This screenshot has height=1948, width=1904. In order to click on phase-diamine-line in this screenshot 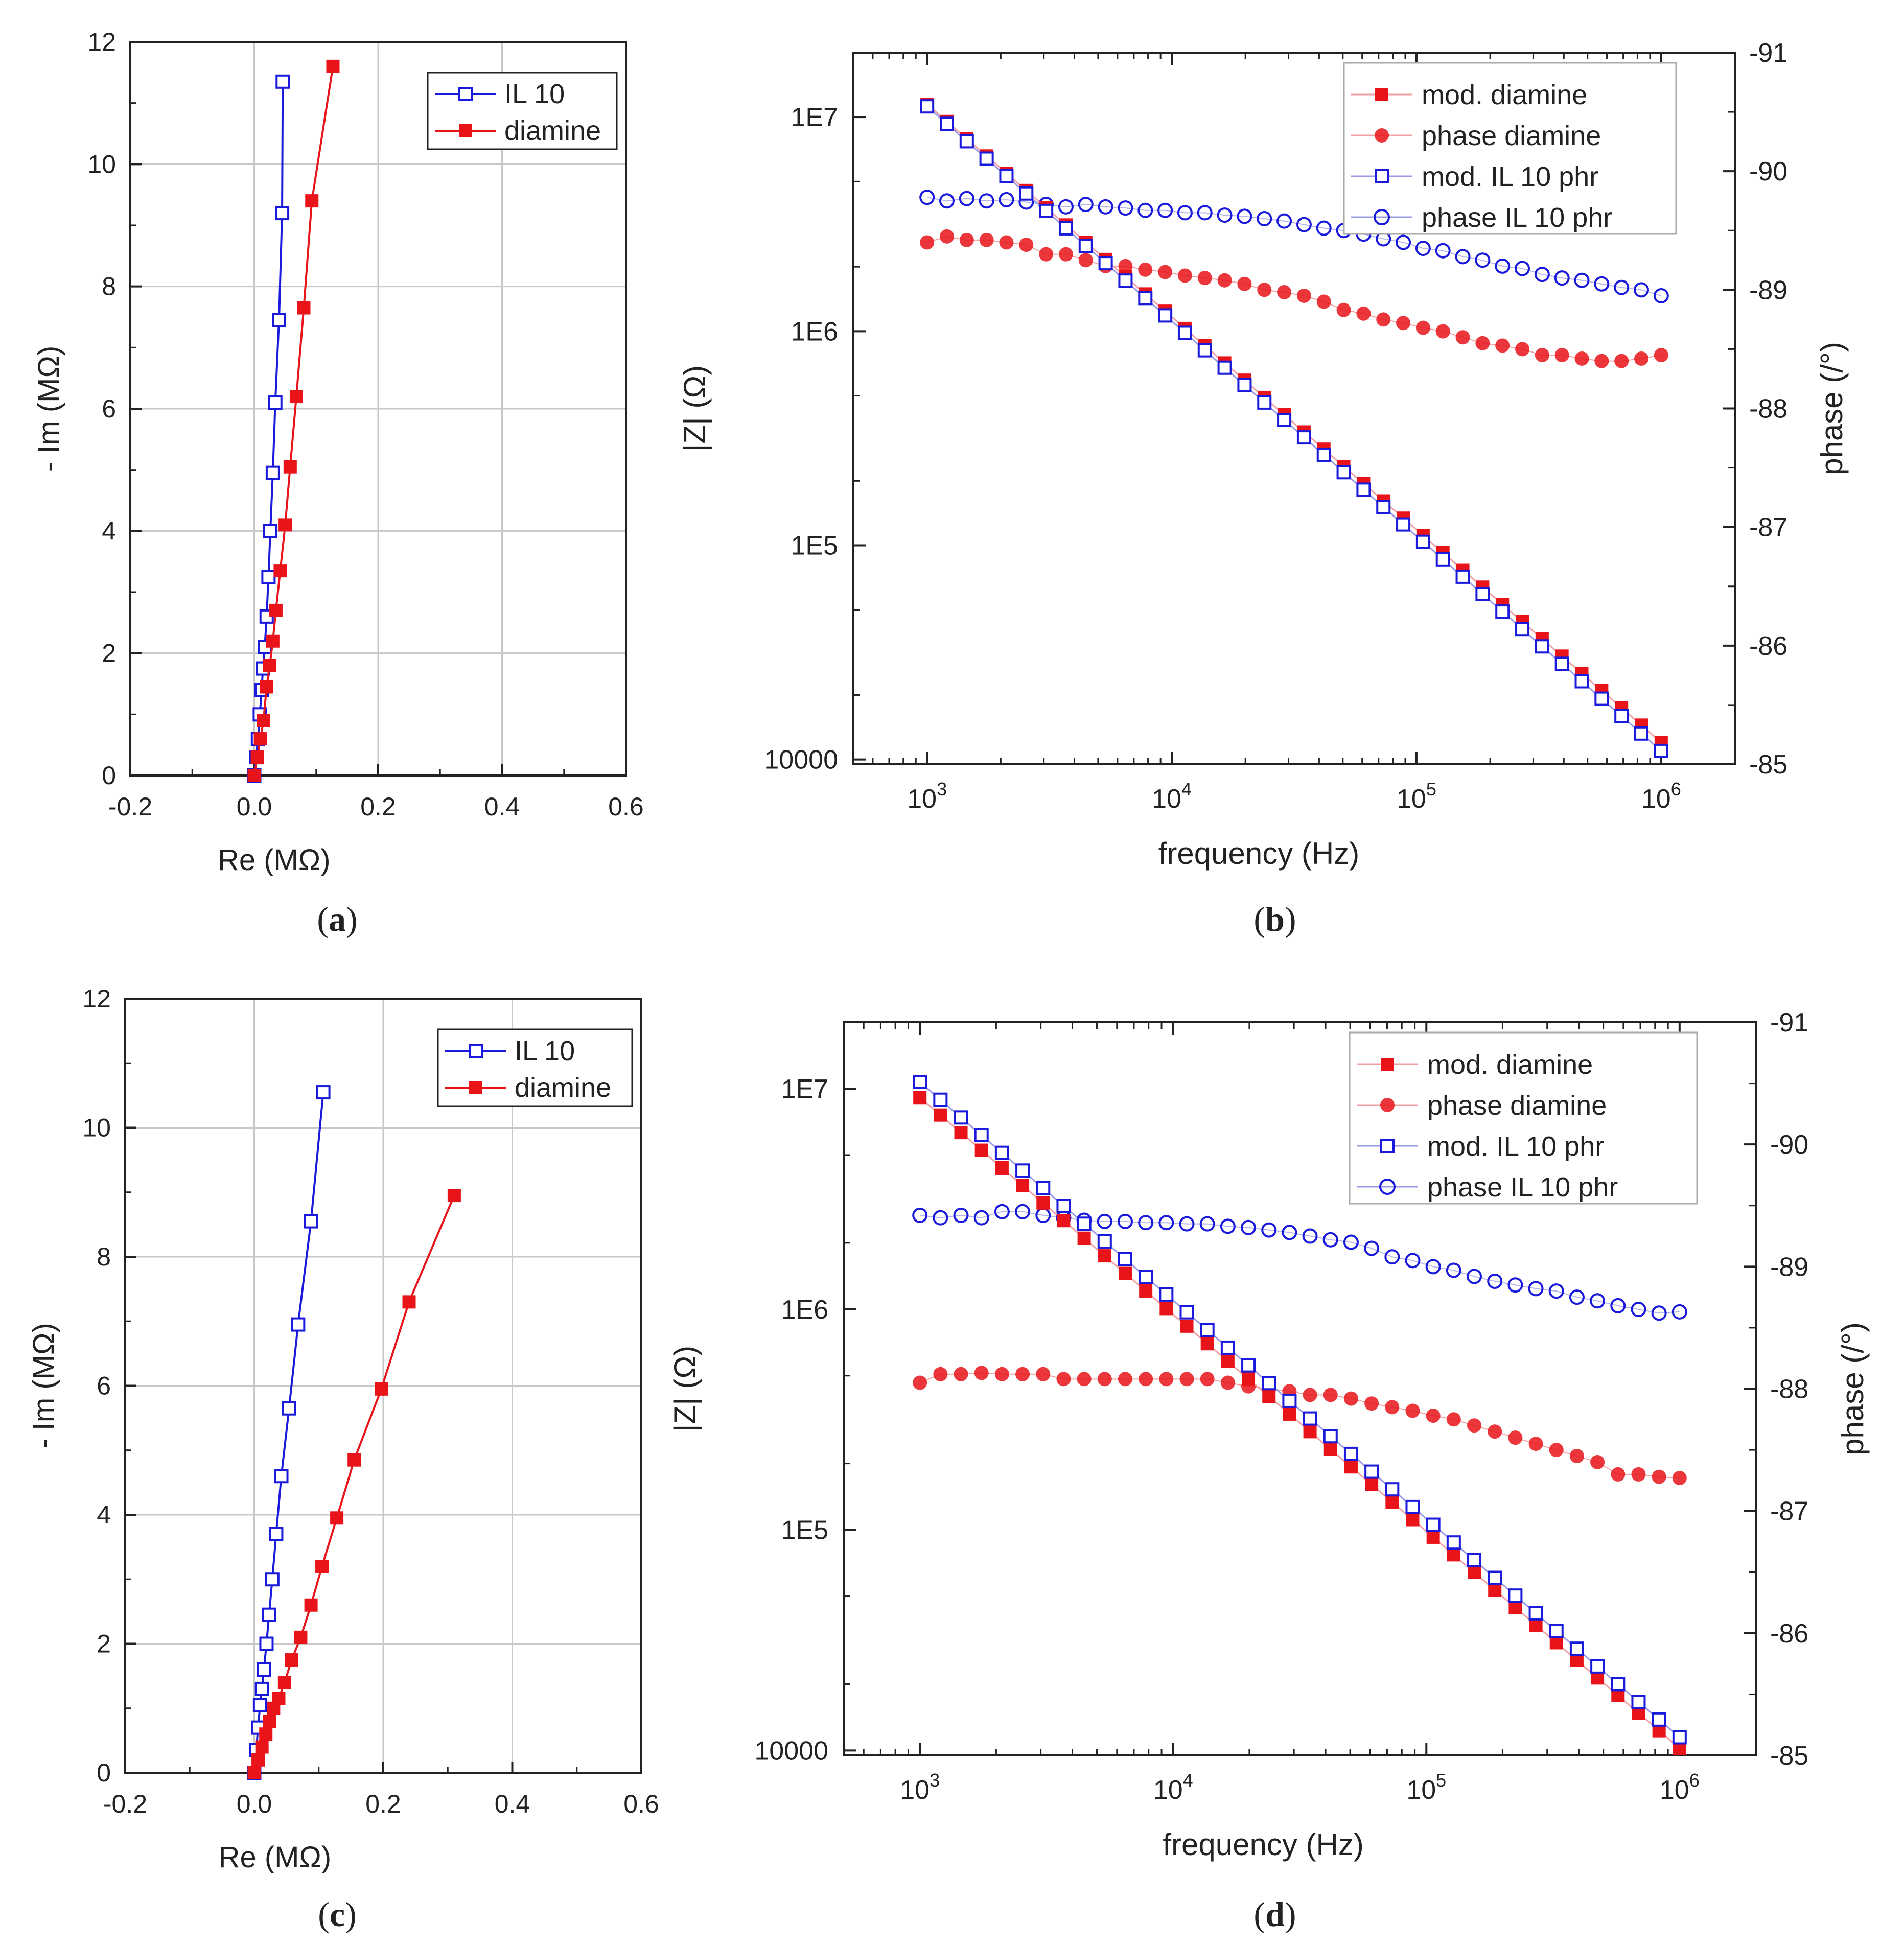, I will do `click(1299, 1425)`.